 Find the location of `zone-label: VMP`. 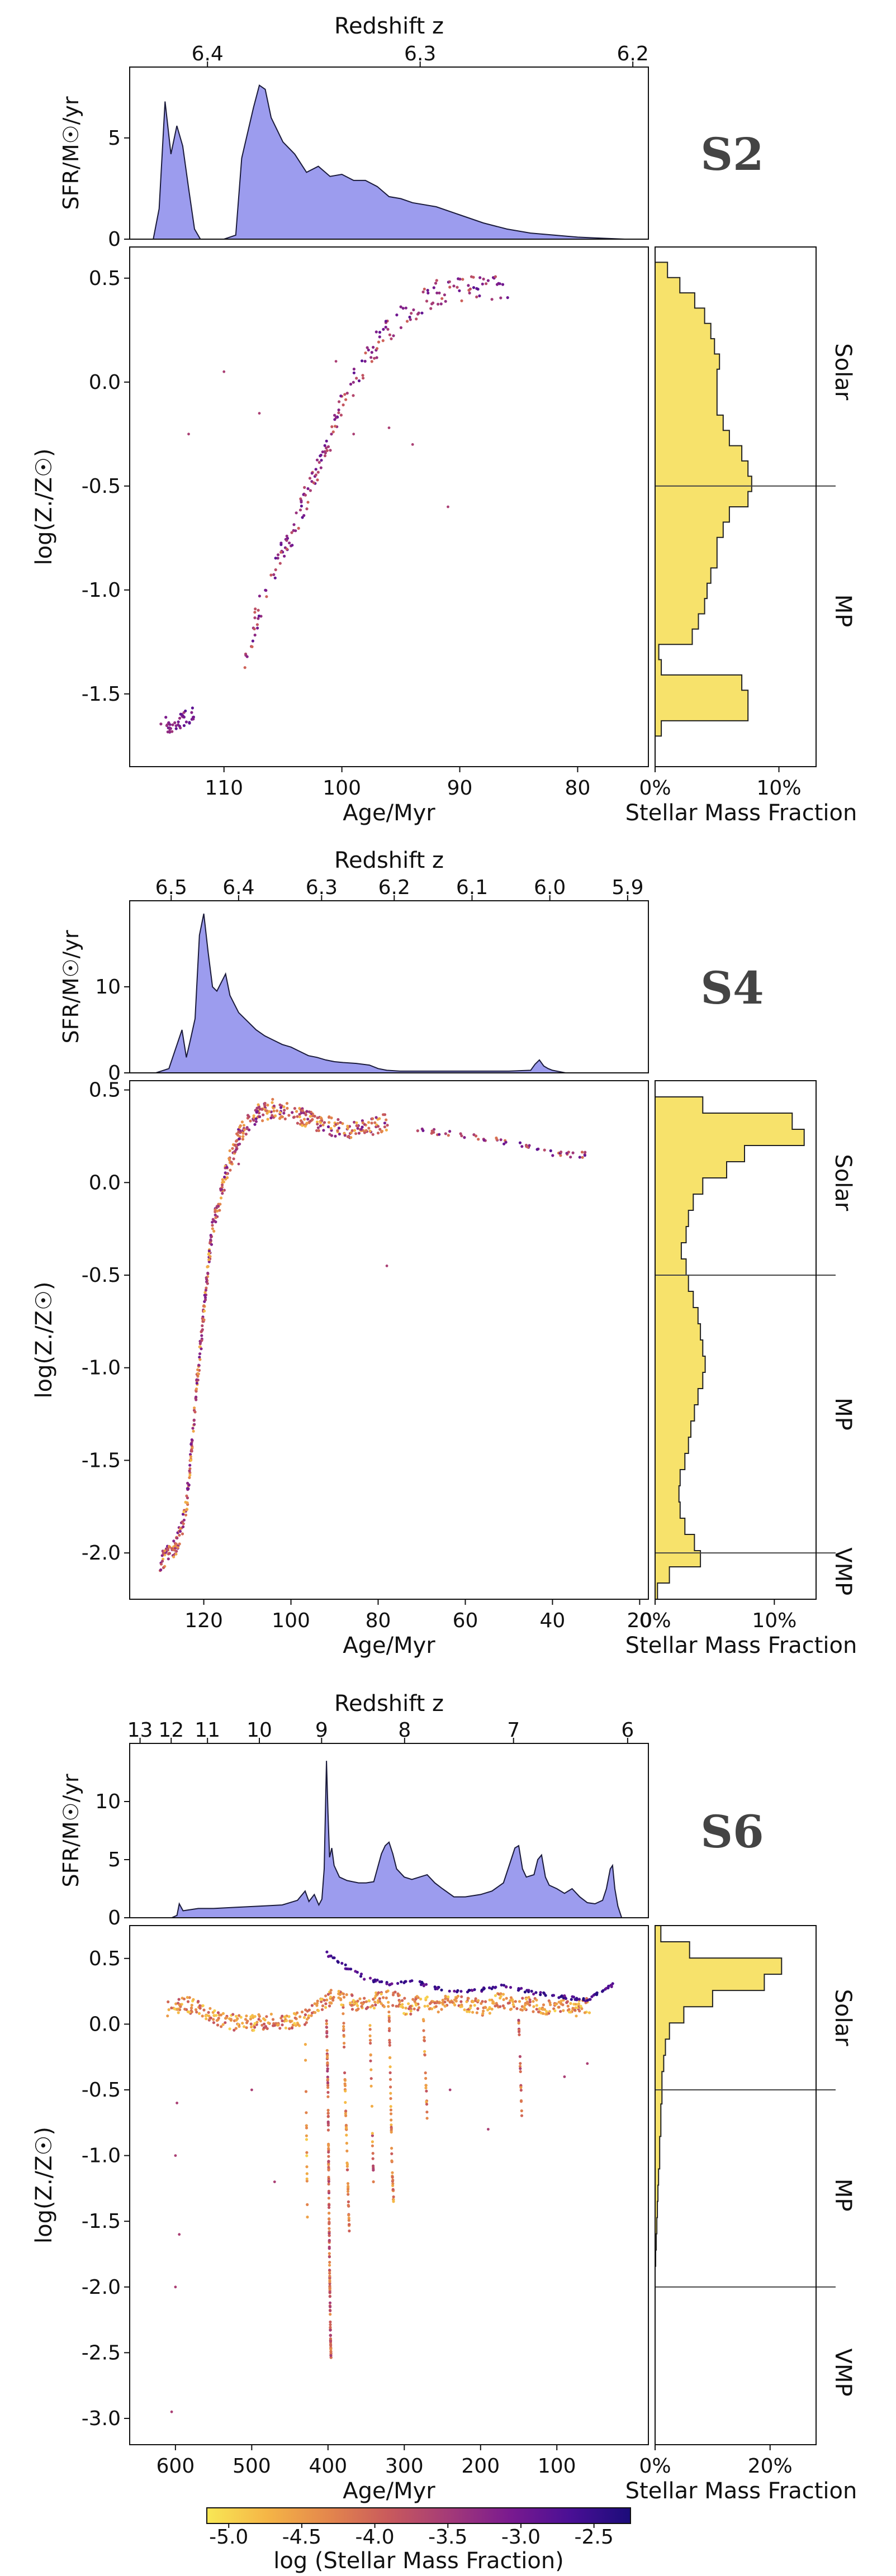

zone-label: VMP is located at coordinates (843, 2373).